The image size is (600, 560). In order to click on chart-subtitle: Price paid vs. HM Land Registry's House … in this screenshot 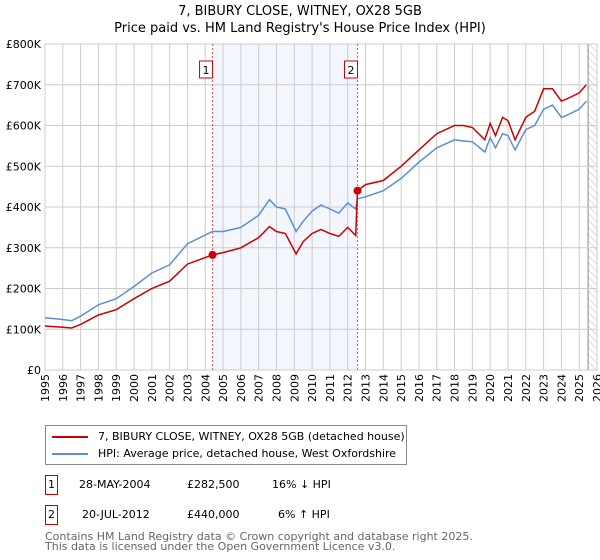, I will do `click(300, 28)`.